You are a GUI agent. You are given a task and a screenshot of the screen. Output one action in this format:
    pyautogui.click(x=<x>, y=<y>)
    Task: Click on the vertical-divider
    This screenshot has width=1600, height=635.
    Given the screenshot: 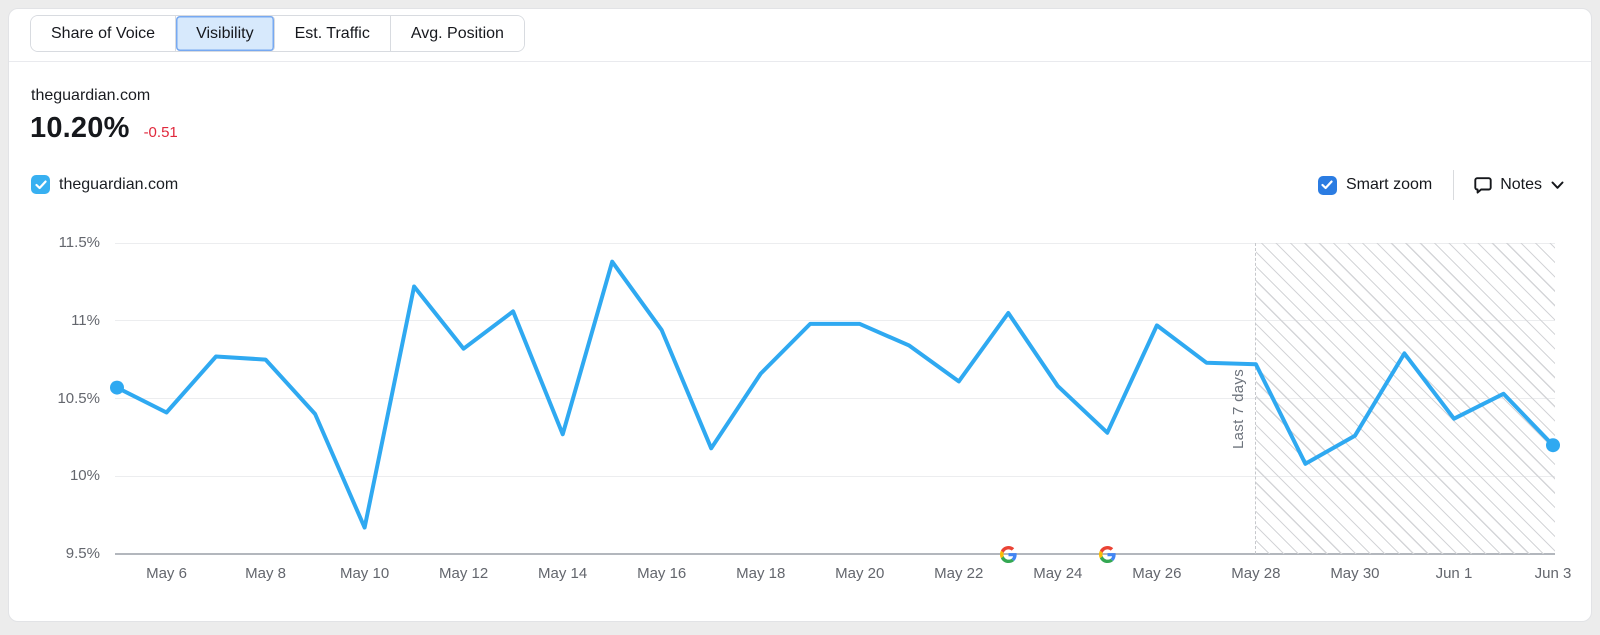 What is the action you would take?
    pyautogui.click(x=1454, y=185)
    